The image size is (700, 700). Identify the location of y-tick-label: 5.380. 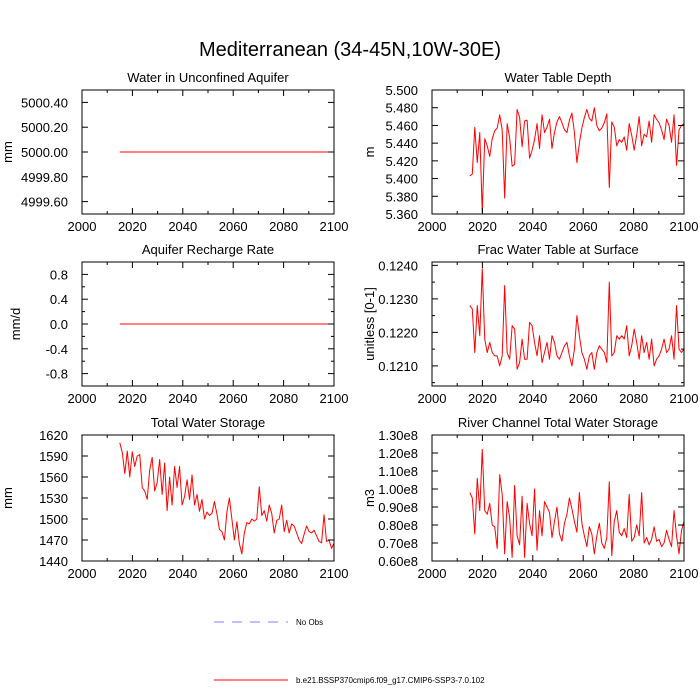
(401, 196).